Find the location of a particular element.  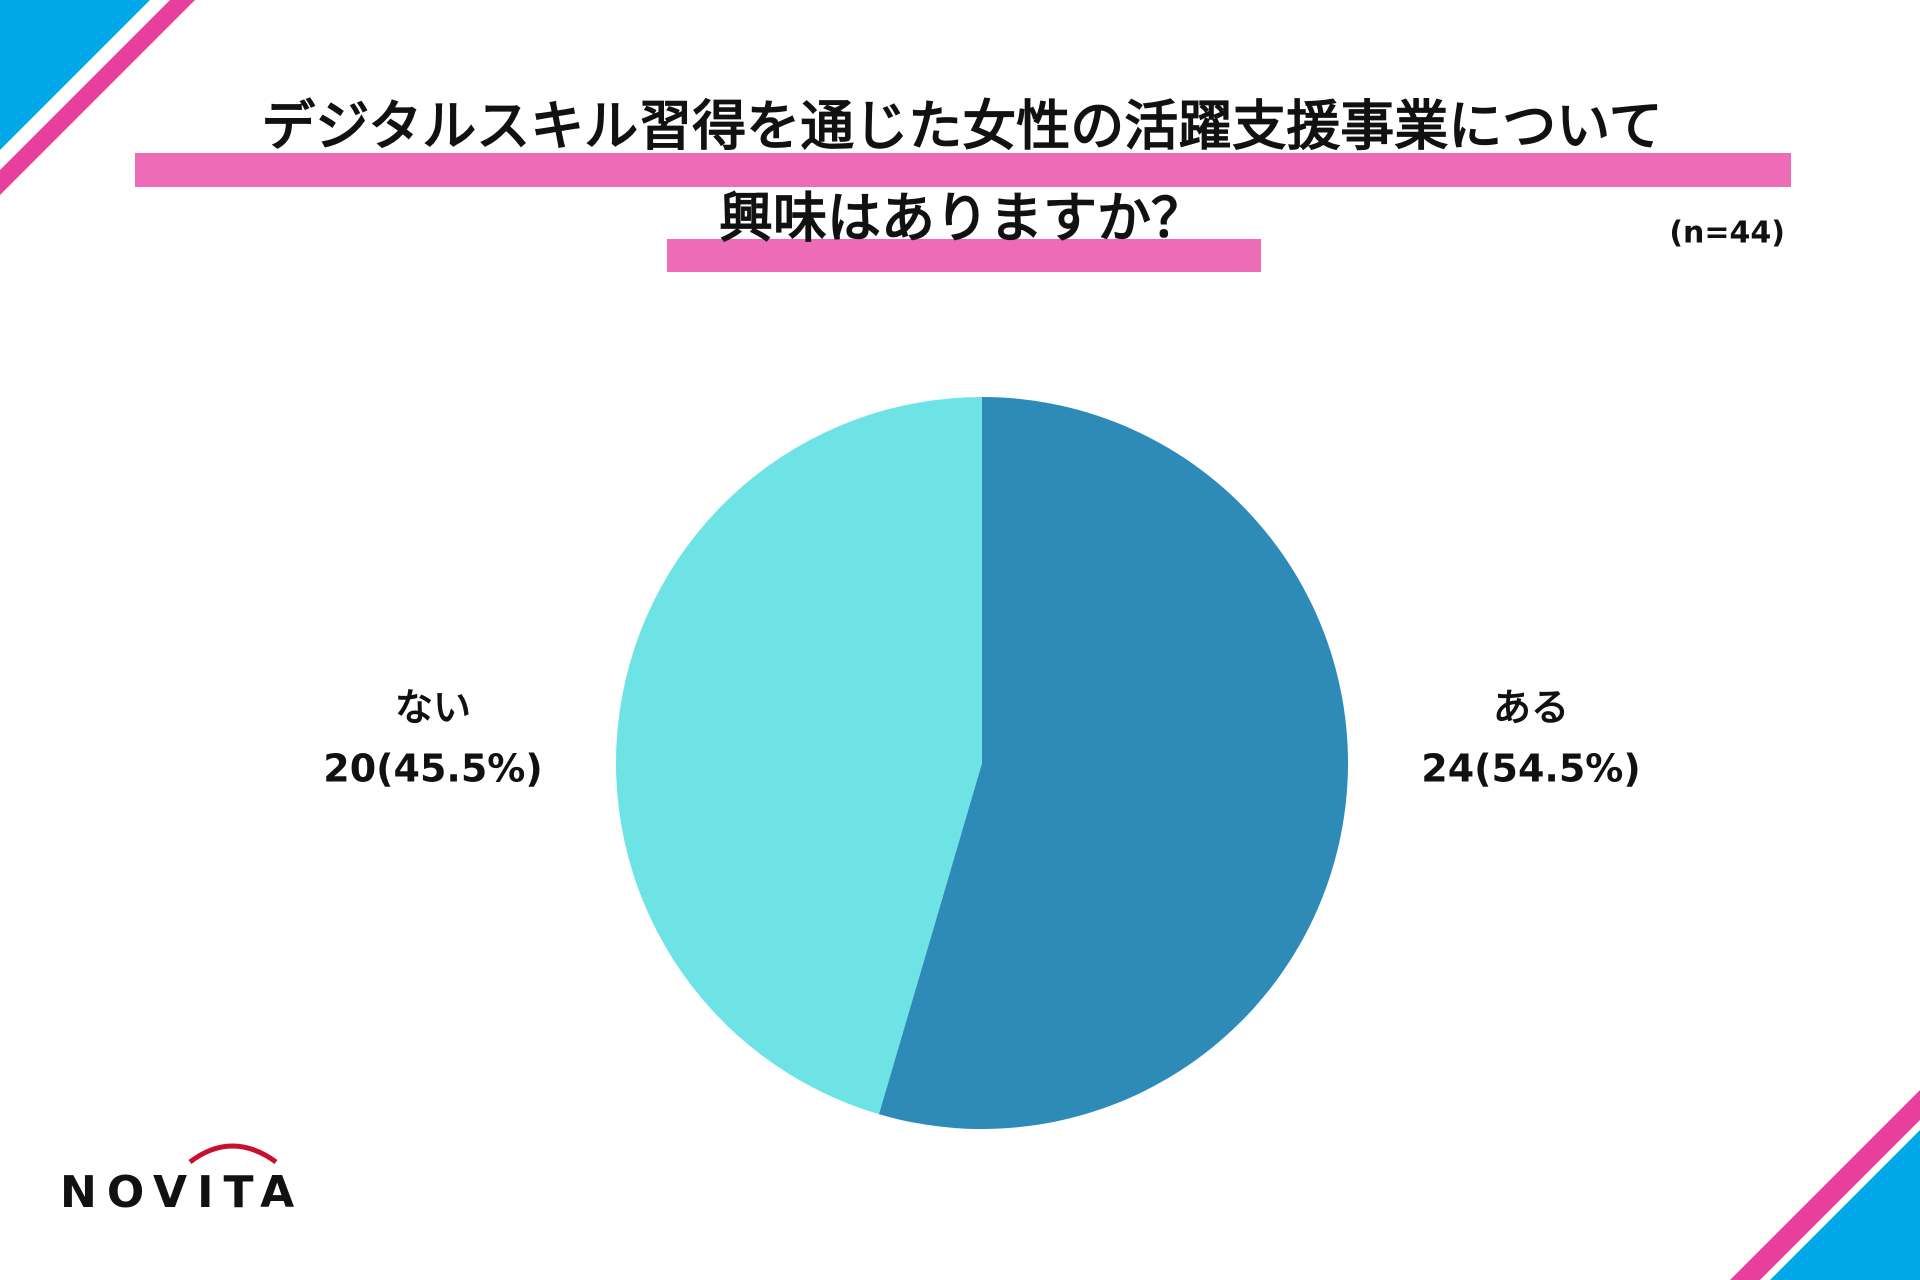

chart-title: 興味はありますか？ is located at coordinates (962, 218).